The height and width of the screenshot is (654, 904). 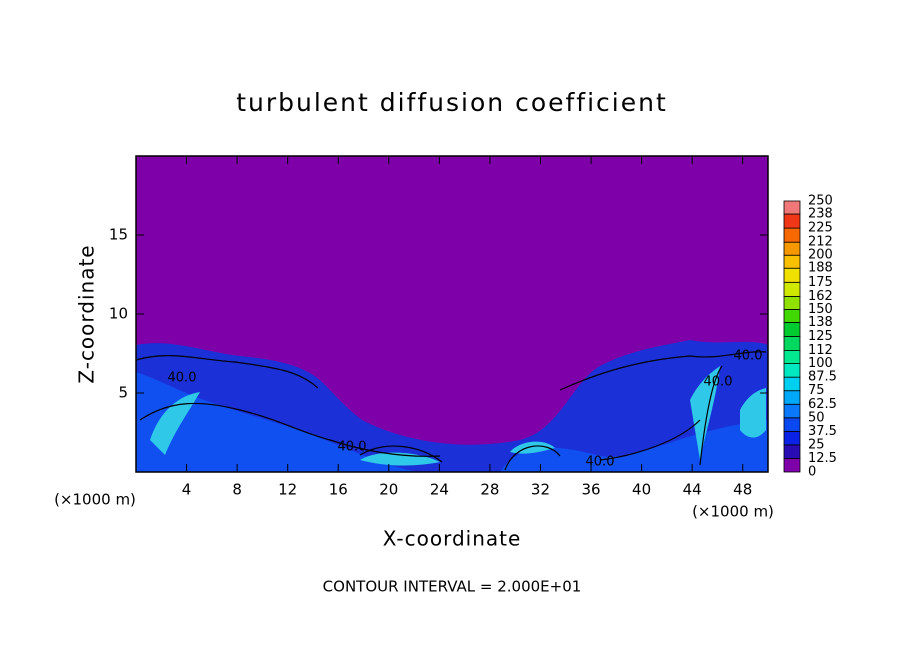 I want to click on colorbar-label: 125, so click(x=820, y=336).